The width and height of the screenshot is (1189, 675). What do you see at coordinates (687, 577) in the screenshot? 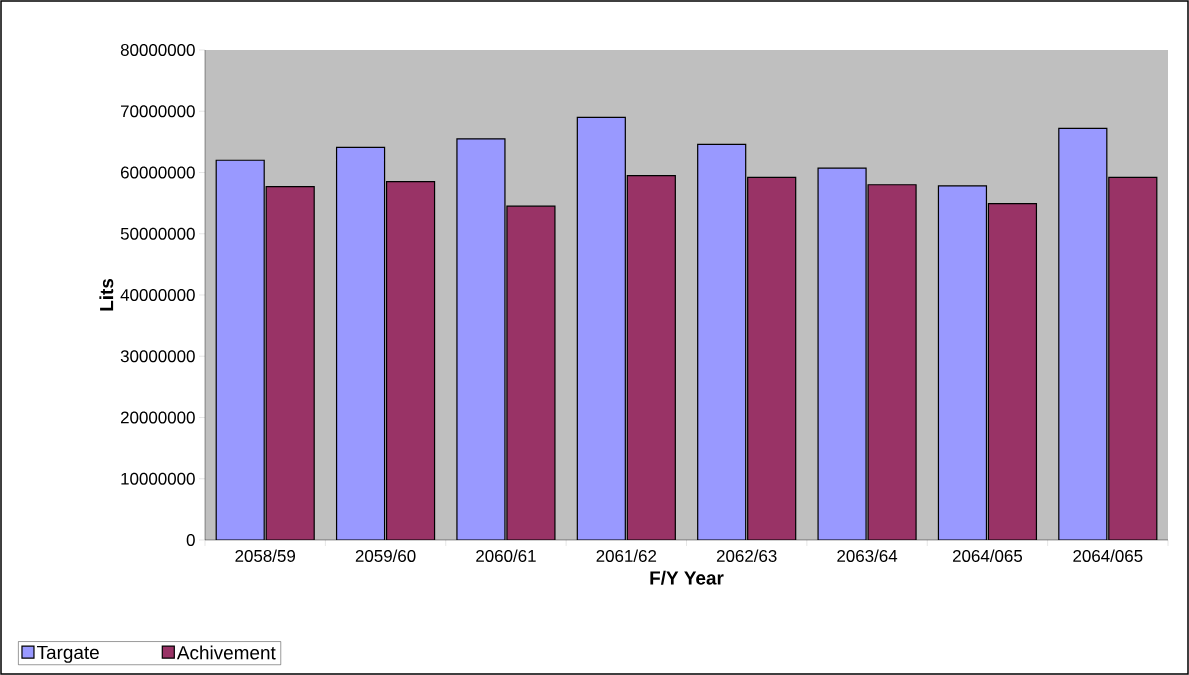
I see `x-axis-title: F/Y Year` at bounding box center [687, 577].